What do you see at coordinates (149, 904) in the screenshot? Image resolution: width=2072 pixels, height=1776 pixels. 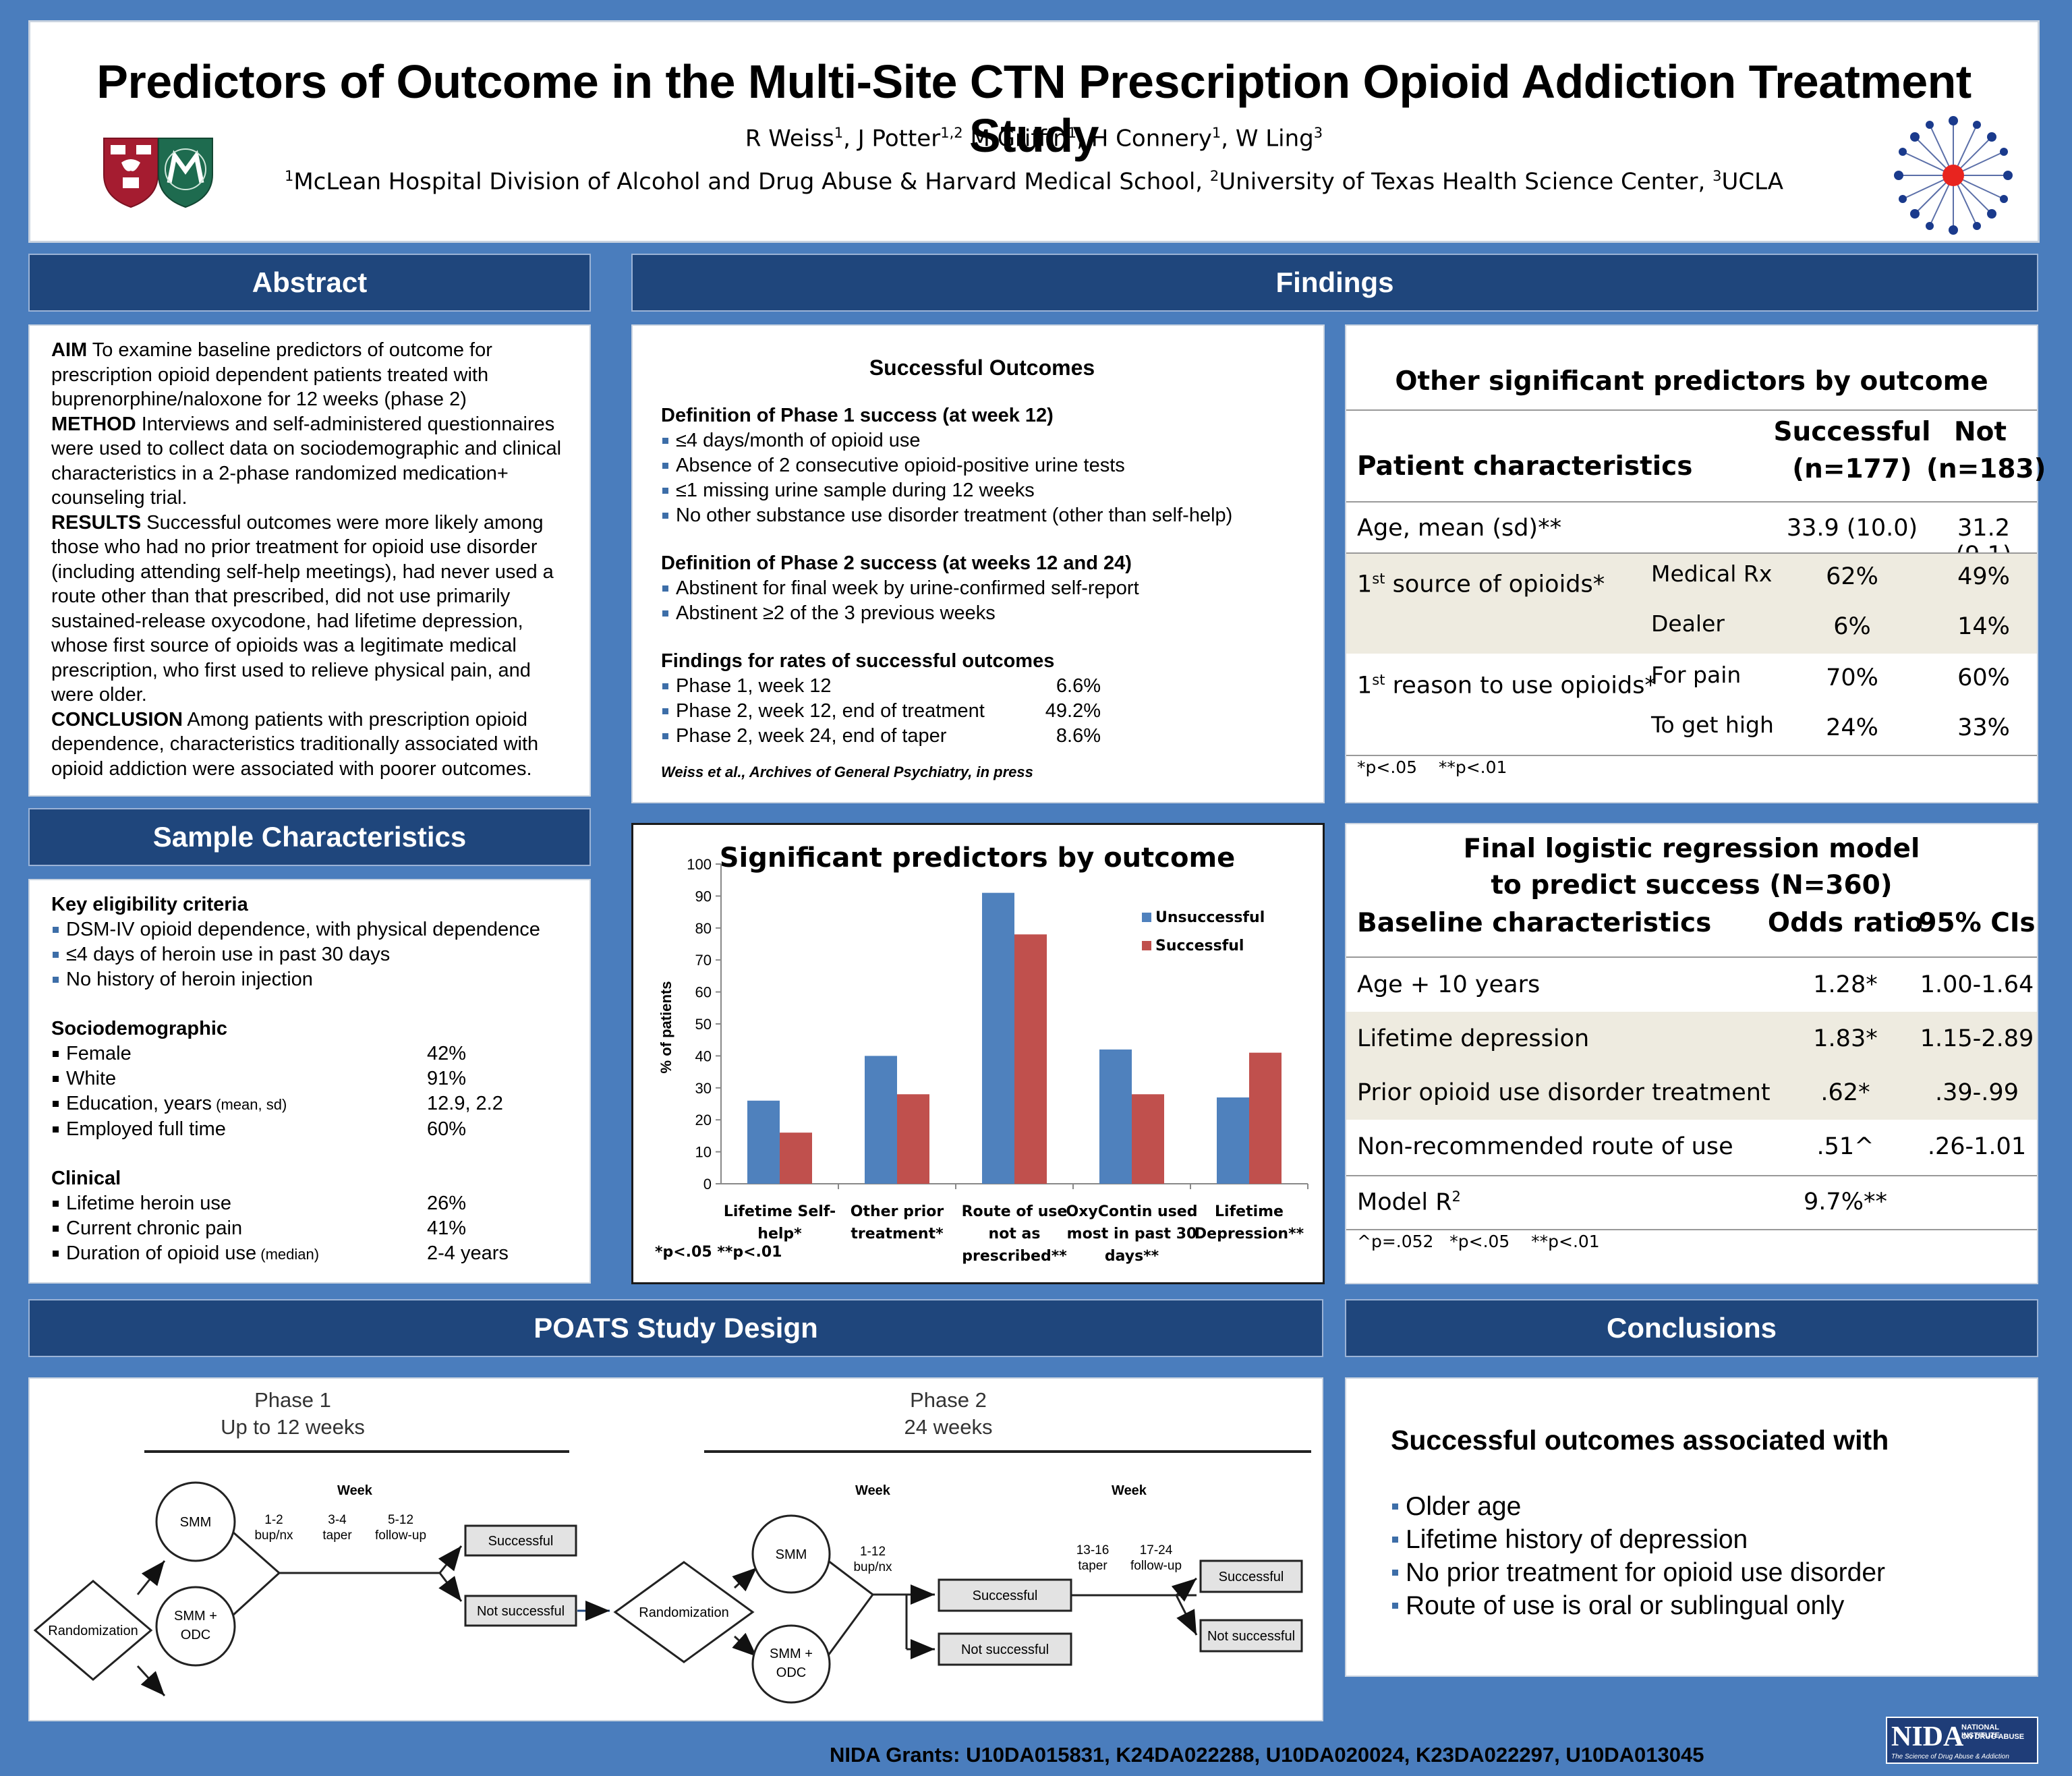 I see `eligibility-title: Key eligibility criteria` at bounding box center [149, 904].